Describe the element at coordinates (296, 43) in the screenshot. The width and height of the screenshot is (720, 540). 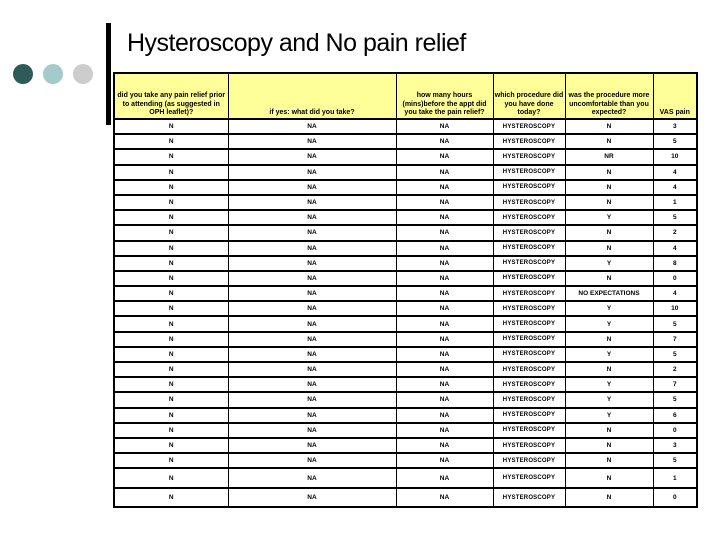
I see `slide-title: Hysteroscopy and No pain relief` at that location.